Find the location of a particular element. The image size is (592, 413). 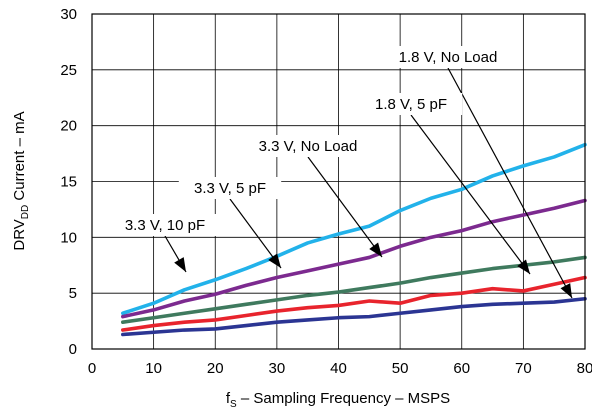

annotation-label: 3.3 V, 10 pF is located at coordinates (165, 225).